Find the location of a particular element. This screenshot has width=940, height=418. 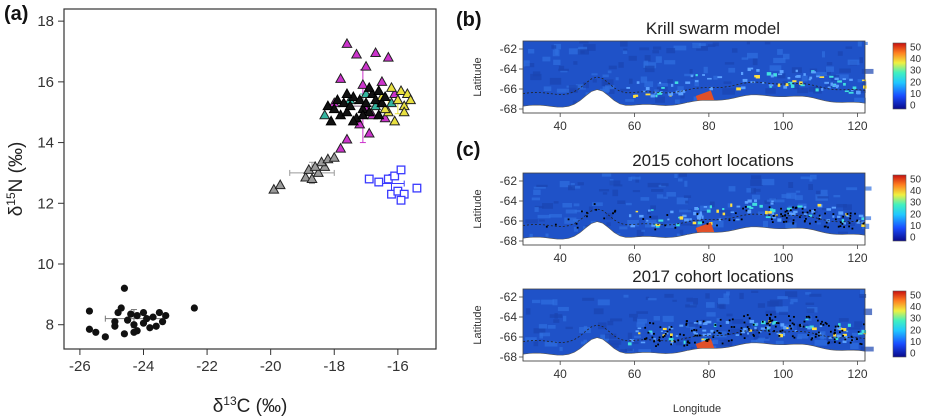

colorbar-tick-label: 30 is located at coordinates (916, 203).